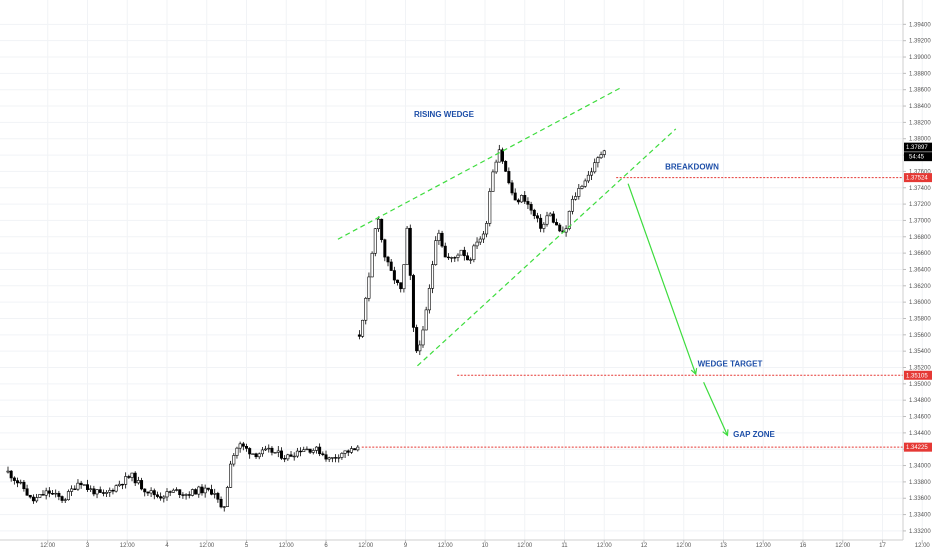 This screenshot has height=550, width=932. What do you see at coordinates (917, 148) in the screenshot?
I see `current-price-label: 1.37897` at bounding box center [917, 148].